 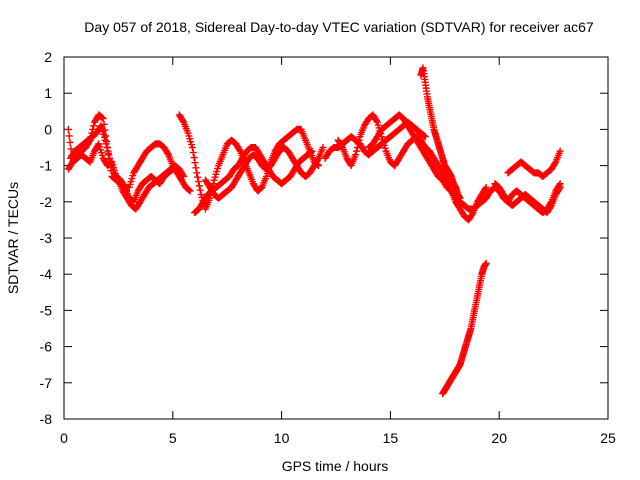 I want to click on series-trace-i, so click(x=427, y=162).